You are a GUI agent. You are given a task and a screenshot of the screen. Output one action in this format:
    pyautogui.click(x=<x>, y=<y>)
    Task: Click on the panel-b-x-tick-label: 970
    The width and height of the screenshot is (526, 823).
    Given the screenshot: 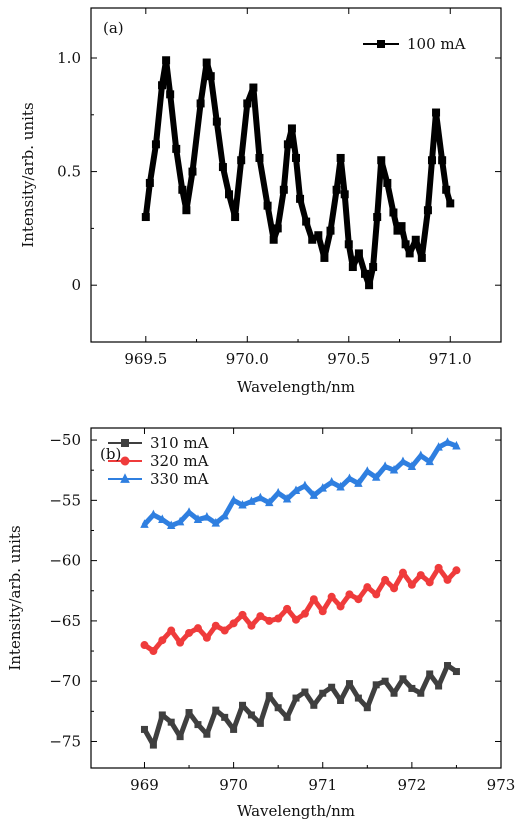 What is the action you would take?
    pyautogui.click(x=233, y=785)
    